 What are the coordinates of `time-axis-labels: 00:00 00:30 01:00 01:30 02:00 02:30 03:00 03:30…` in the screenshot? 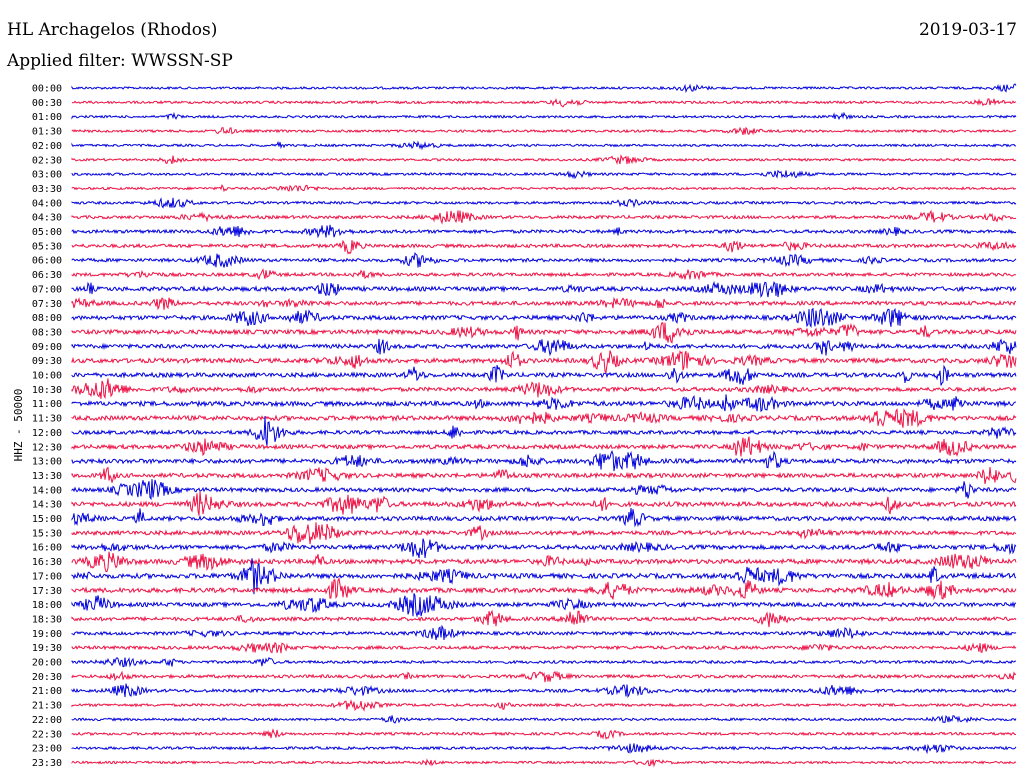 It's located at (47, 426).